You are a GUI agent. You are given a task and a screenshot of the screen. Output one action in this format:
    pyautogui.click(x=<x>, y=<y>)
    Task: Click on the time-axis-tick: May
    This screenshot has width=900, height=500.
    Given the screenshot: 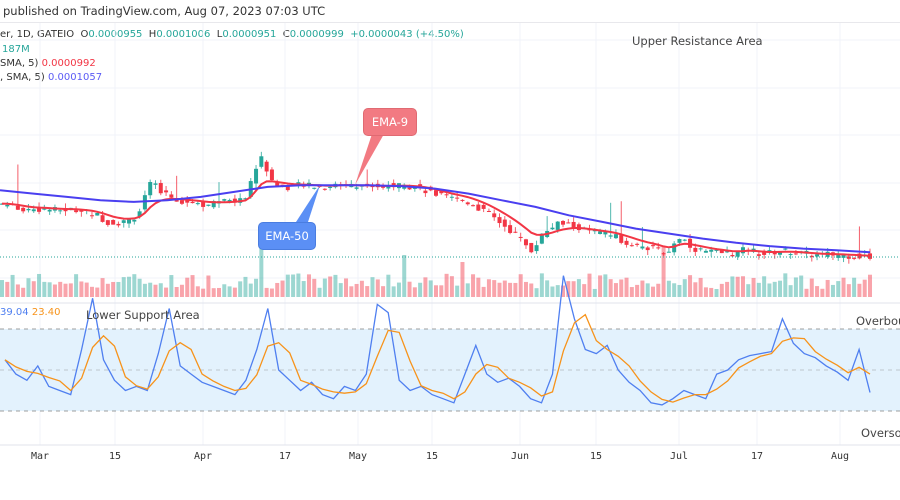 What is the action you would take?
    pyautogui.click(x=358, y=456)
    